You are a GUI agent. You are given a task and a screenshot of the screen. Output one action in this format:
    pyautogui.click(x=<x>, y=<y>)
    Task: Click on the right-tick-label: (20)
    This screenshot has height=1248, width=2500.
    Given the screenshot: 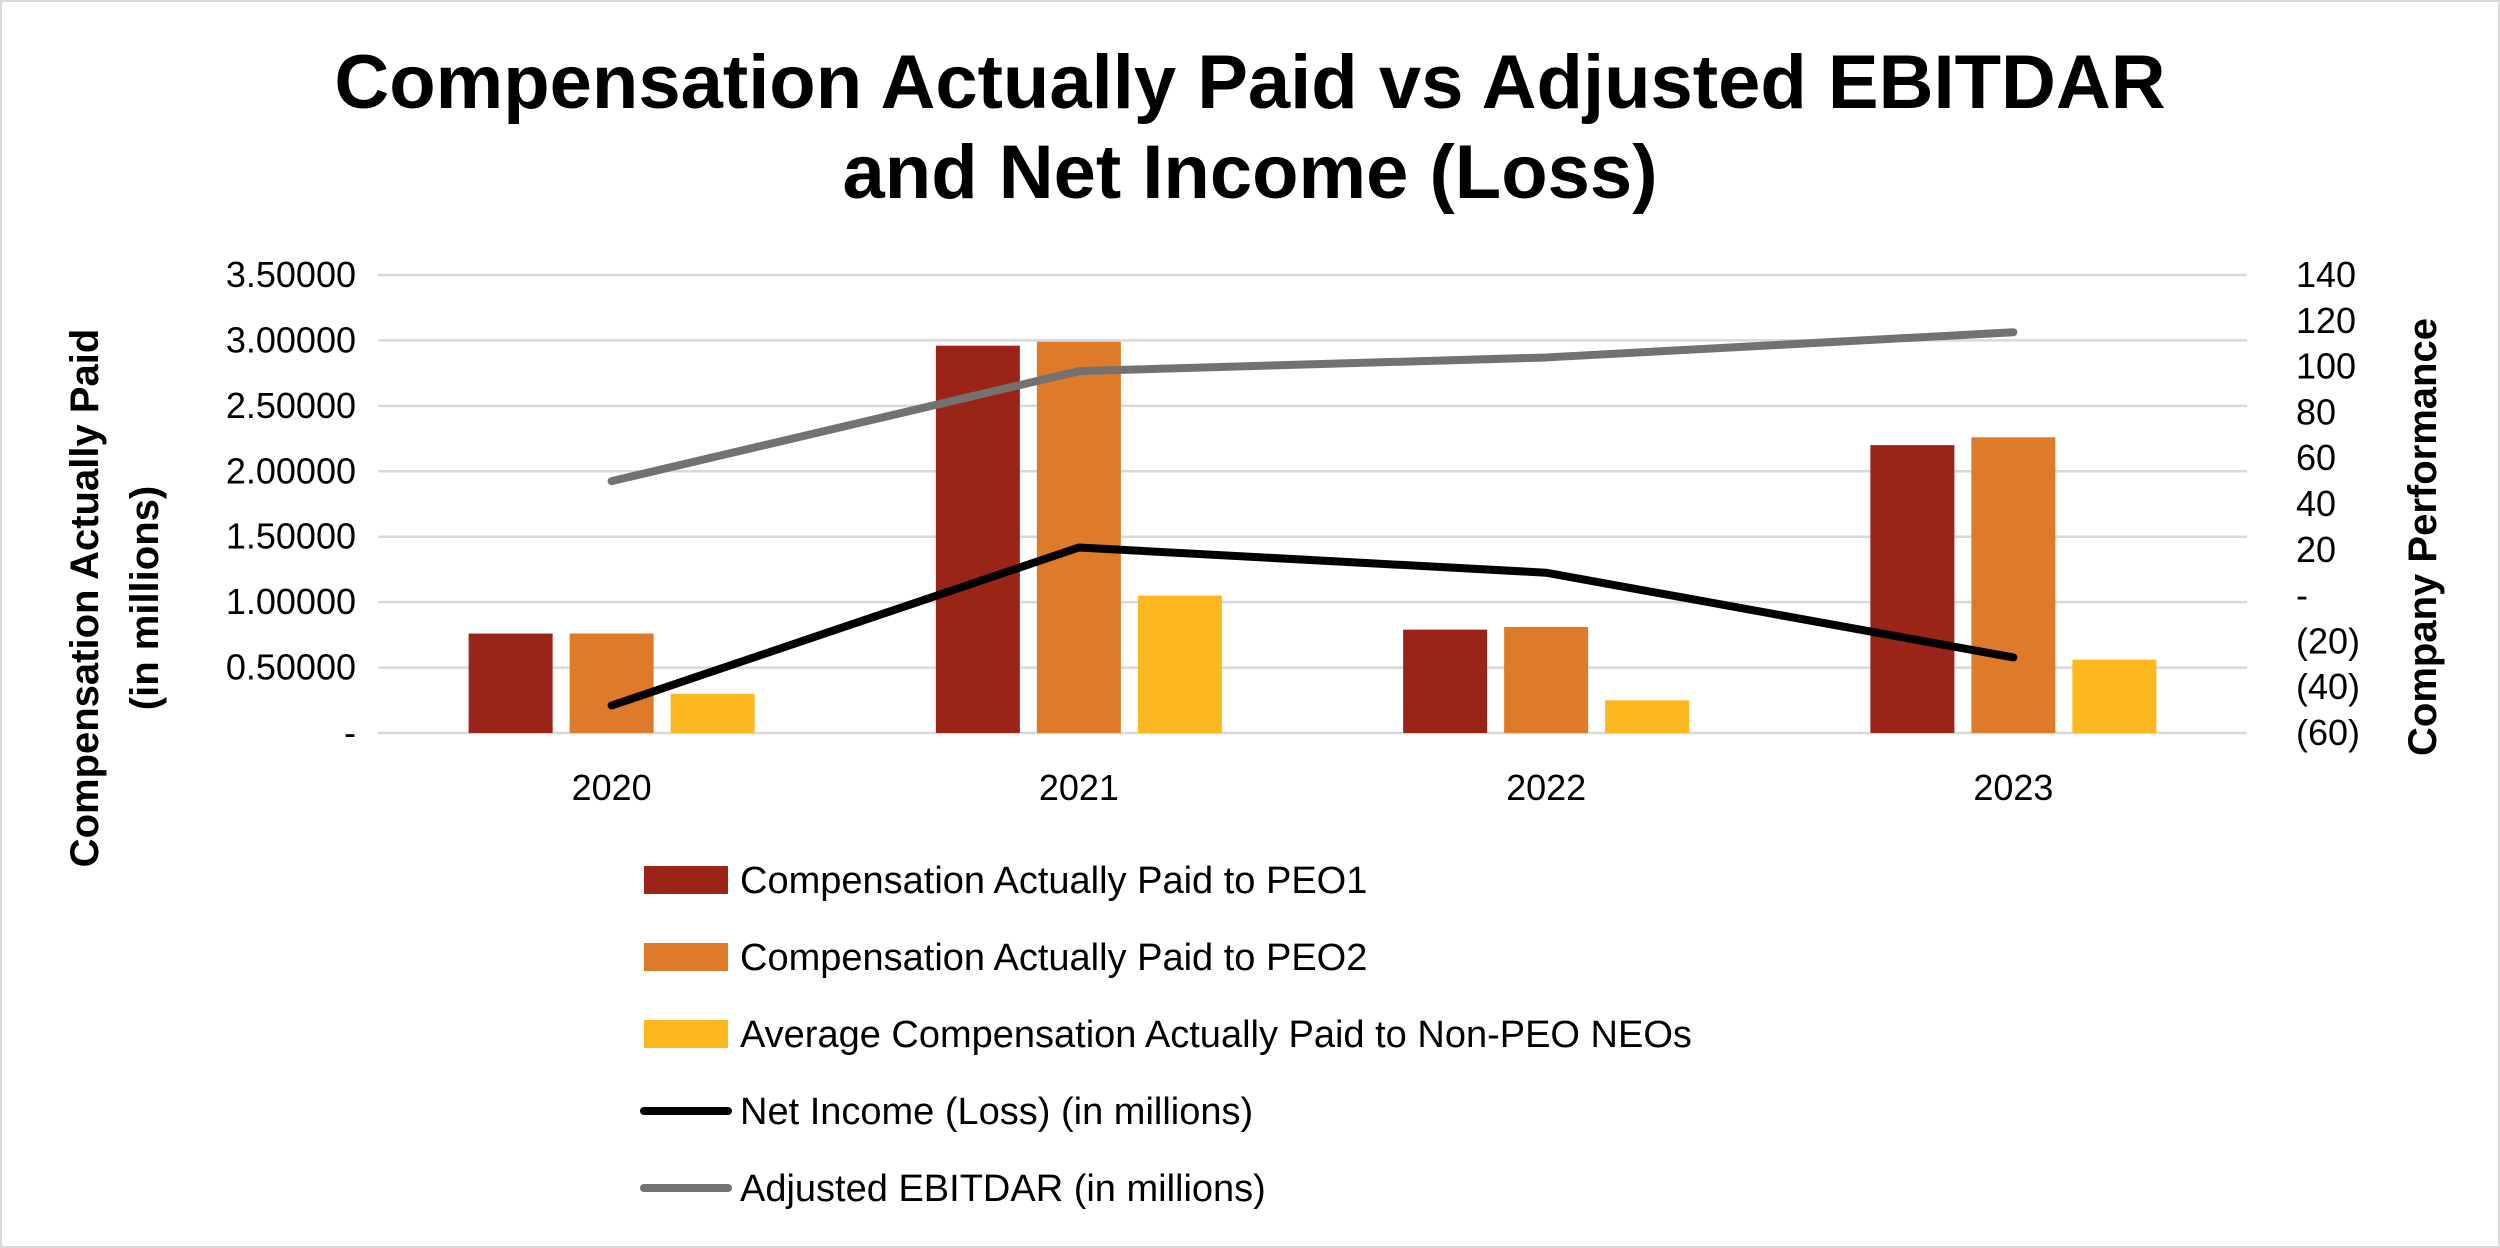 What is the action you would take?
    pyautogui.click(x=2328, y=640)
    